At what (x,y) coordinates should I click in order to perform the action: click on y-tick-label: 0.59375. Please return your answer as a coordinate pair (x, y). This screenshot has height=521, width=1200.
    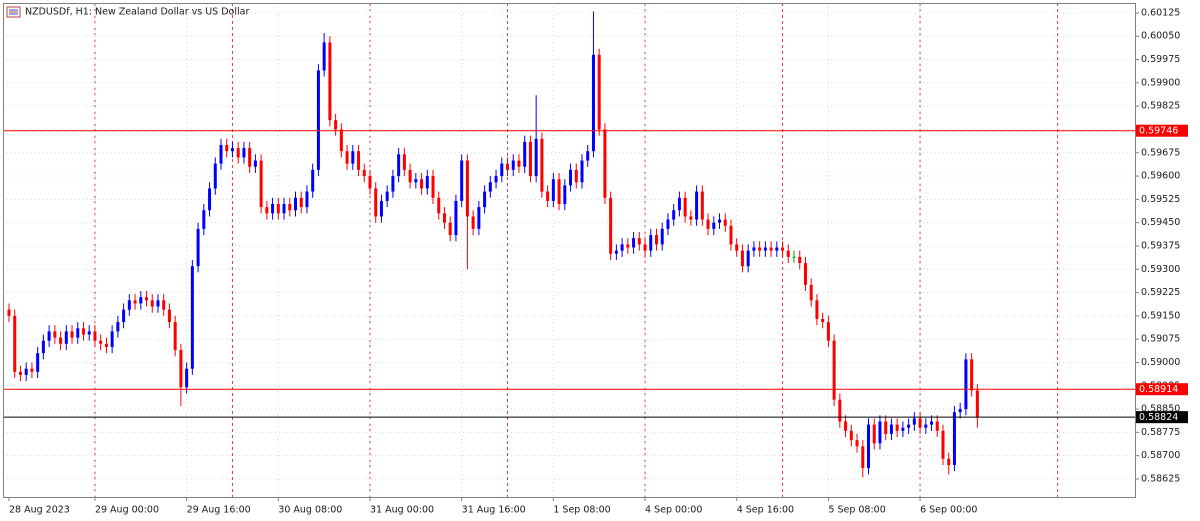
    Looking at the image, I should click on (1160, 245).